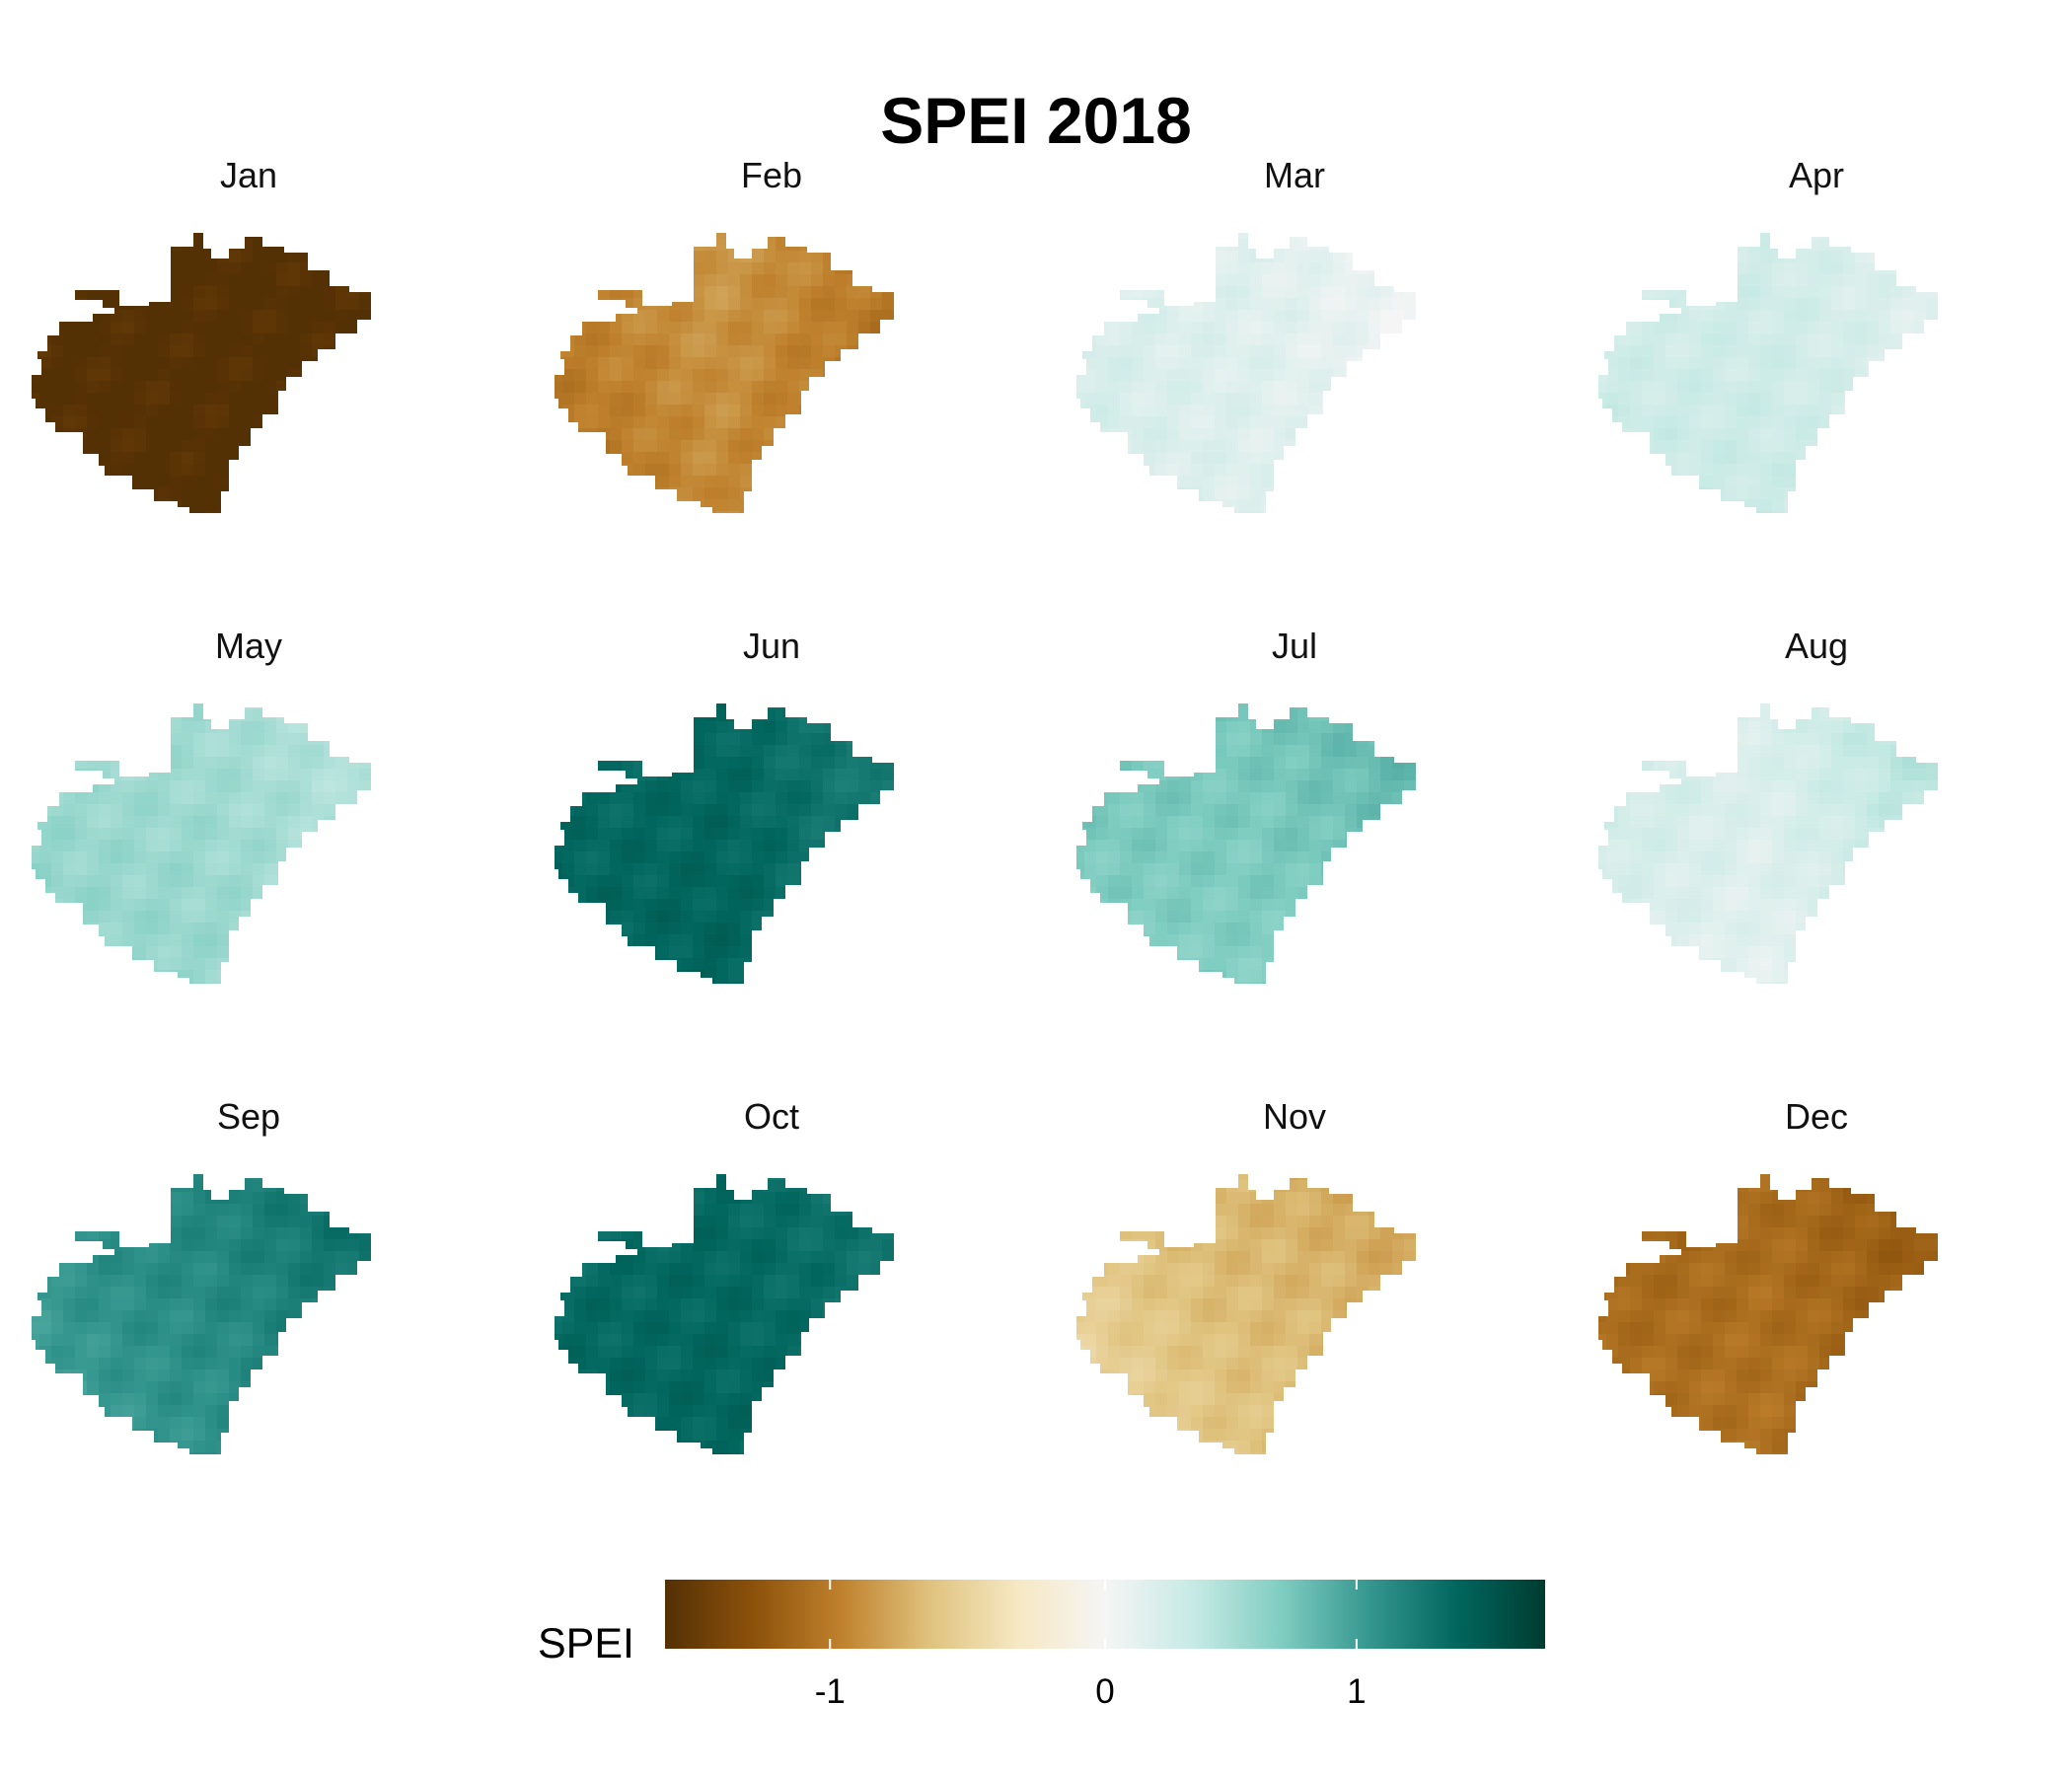 Image resolution: width=2072 pixels, height=1776 pixels. I want to click on map-panel-aug: Aug, so click(1768, 805).